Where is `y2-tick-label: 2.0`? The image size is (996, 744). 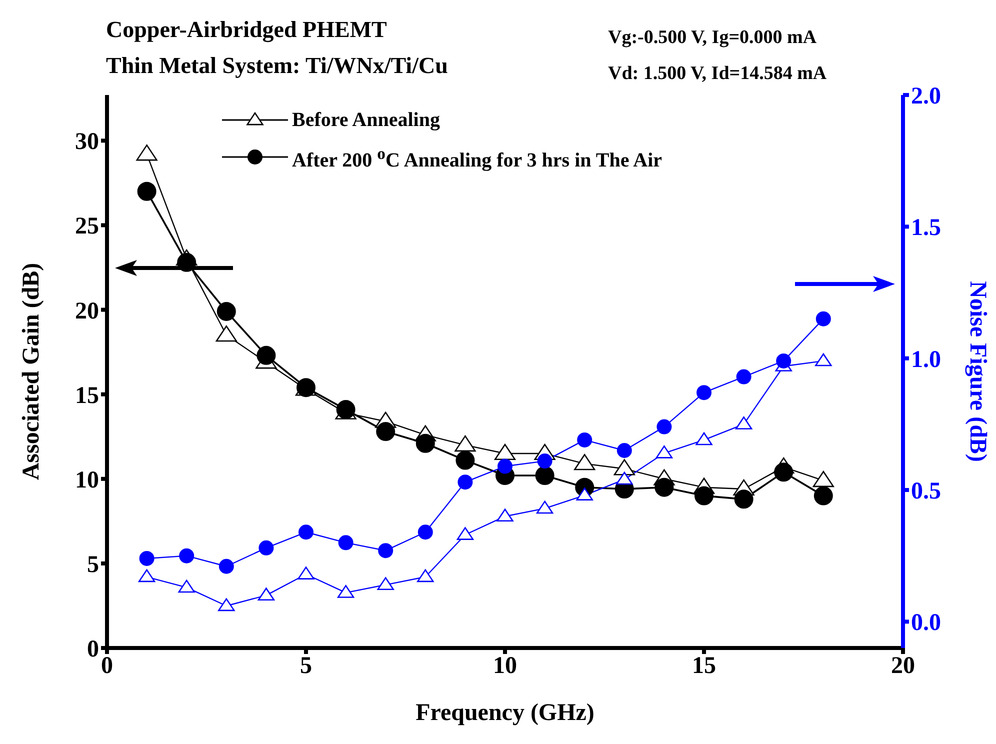
y2-tick-label: 2.0 is located at coordinates (926, 97).